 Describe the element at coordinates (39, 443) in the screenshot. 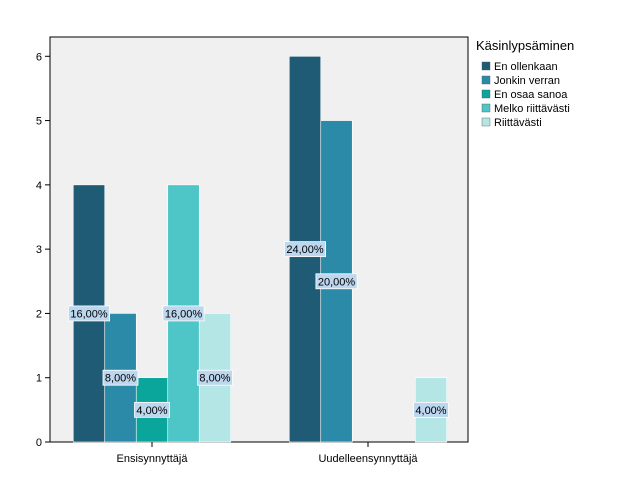

I see `y-tick-label: 0` at that location.